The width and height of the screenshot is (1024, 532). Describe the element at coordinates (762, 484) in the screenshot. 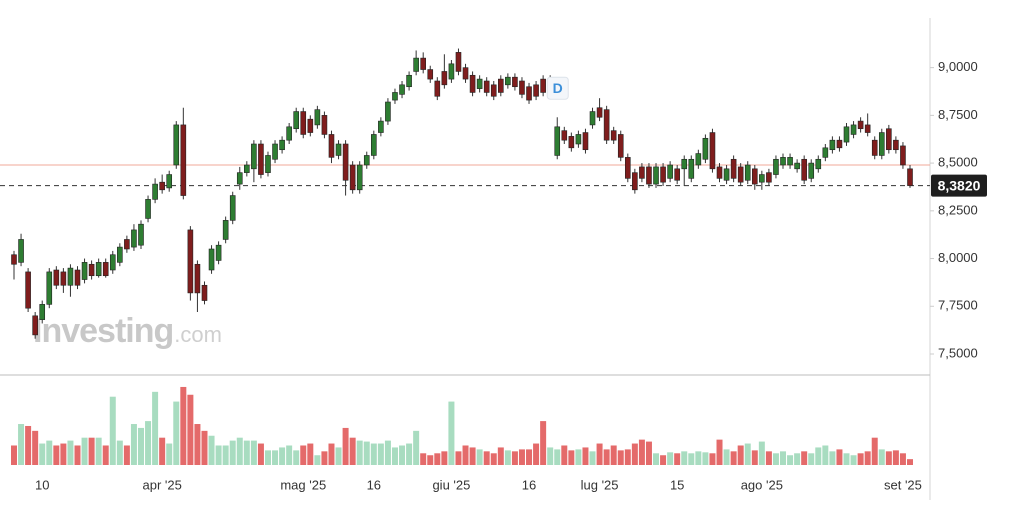

I see `x-tick-label: ago '25` at that location.